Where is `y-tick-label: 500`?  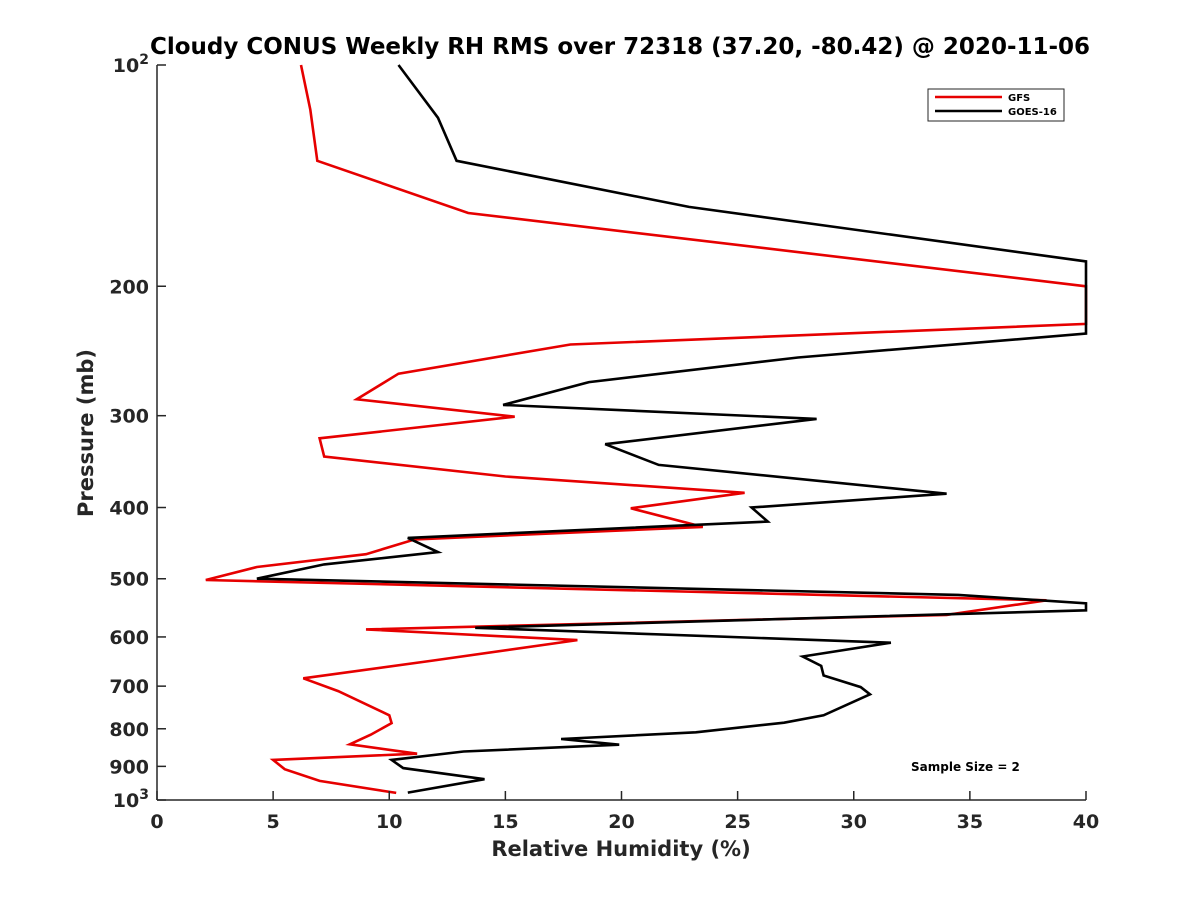
y-tick-label: 500 is located at coordinates (129, 580).